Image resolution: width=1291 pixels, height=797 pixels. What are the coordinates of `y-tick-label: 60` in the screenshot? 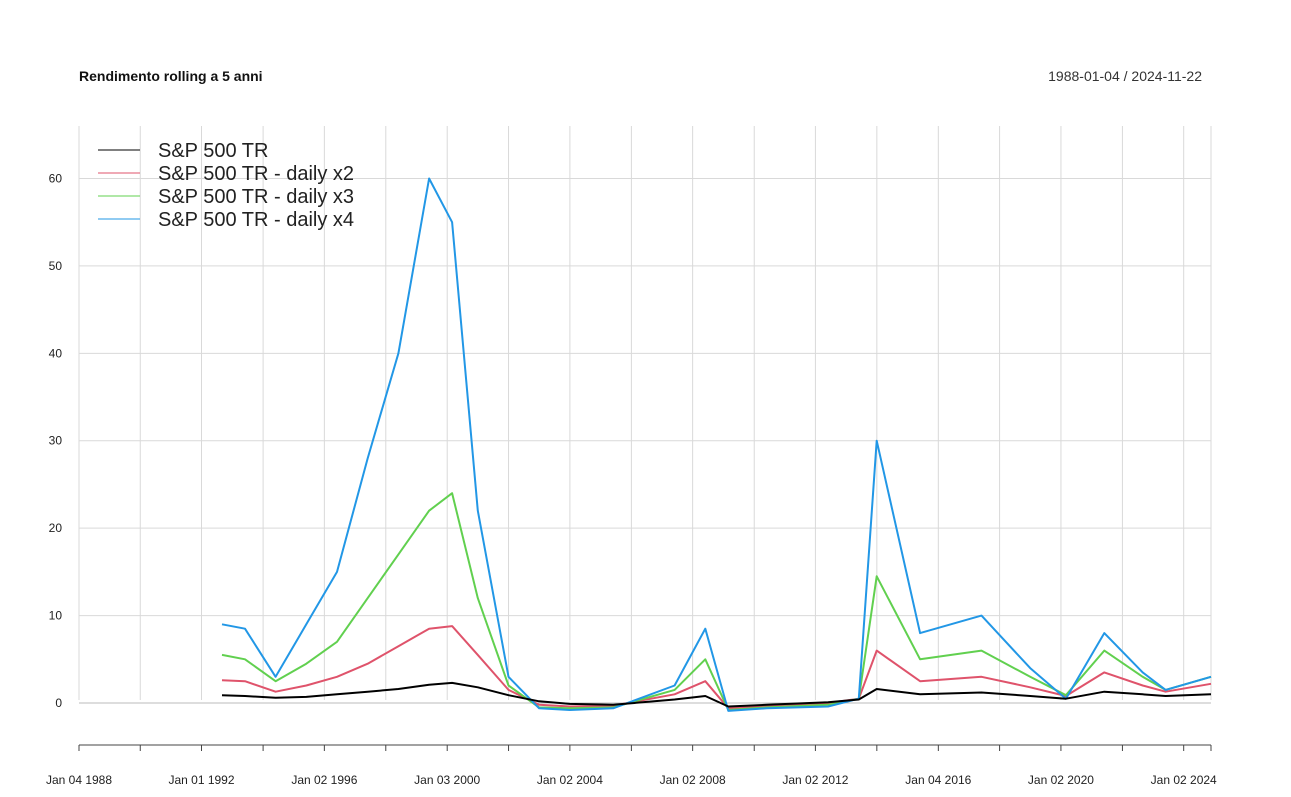 It's located at (56, 178).